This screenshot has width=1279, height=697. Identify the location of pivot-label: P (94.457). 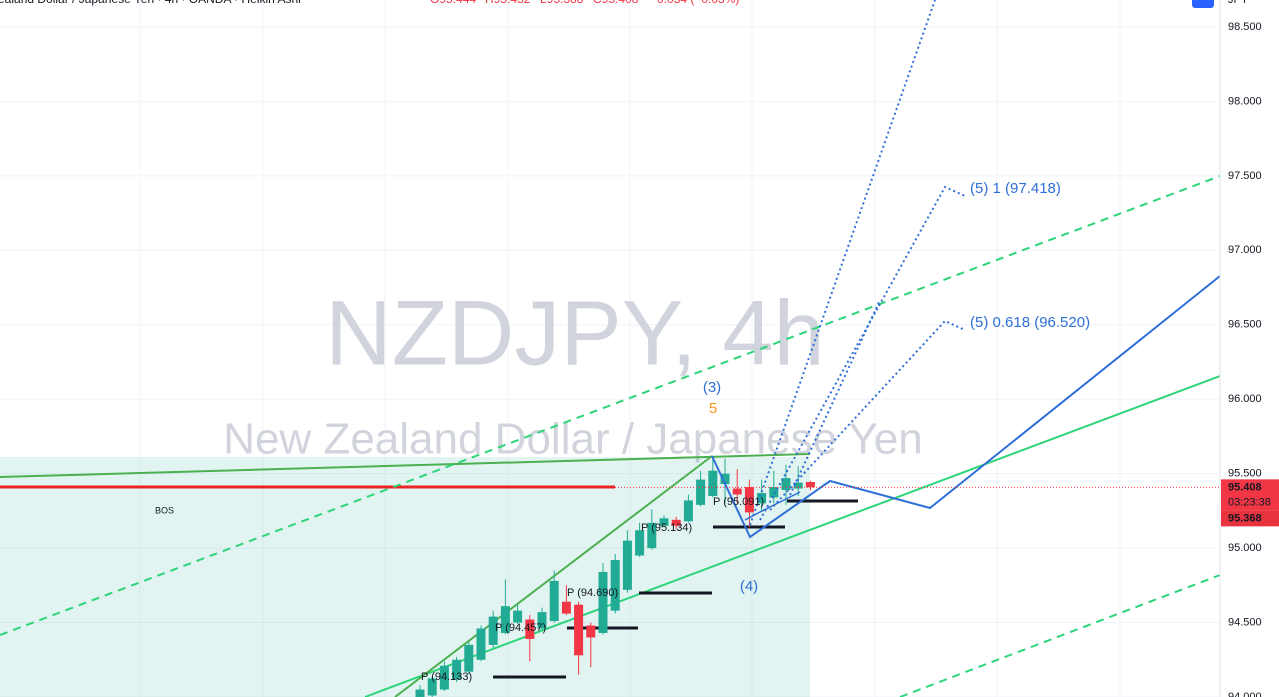
(520, 628).